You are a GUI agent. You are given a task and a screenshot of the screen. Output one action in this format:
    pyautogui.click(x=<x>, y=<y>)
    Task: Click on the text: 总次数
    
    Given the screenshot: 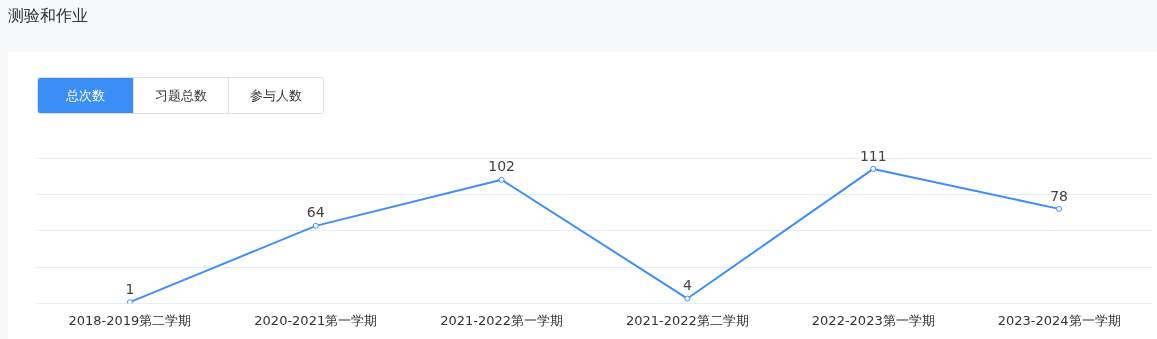 What is the action you would take?
    pyautogui.click(x=85, y=95)
    